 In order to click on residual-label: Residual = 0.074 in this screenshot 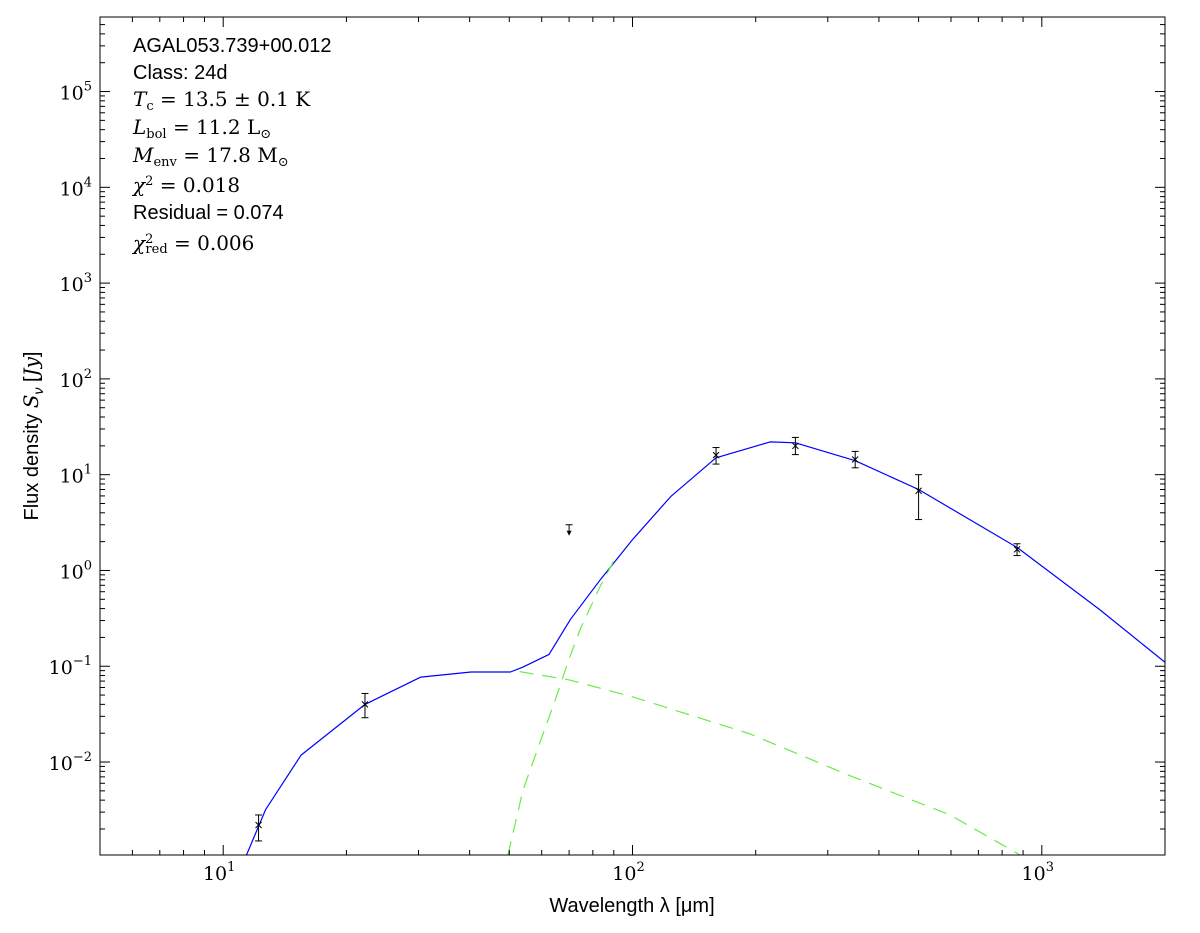, I will do `click(208, 213)`.